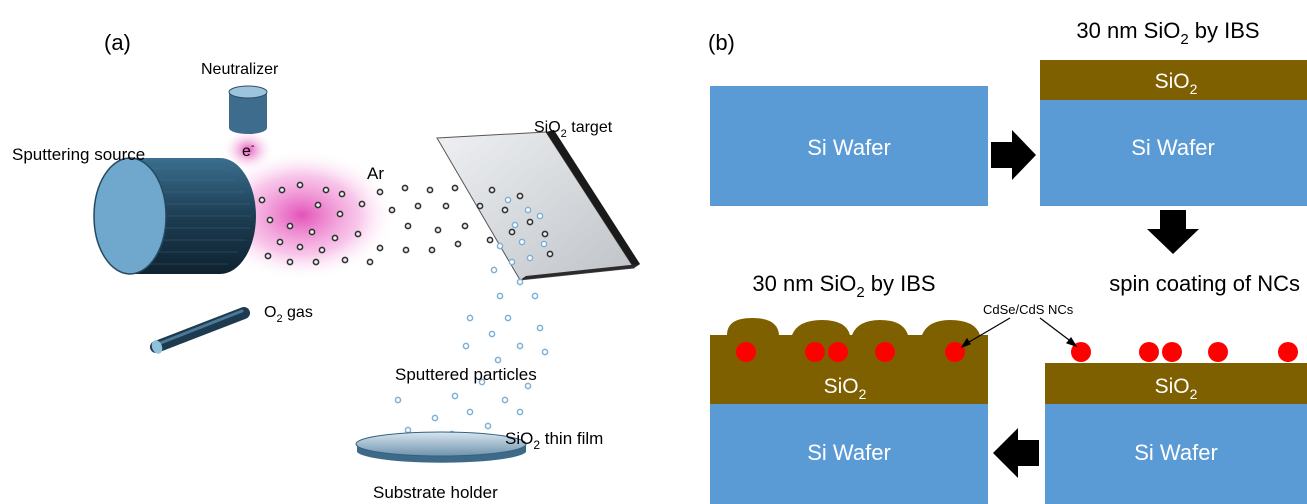  Describe the element at coordinates (406, 223) in the screenshot. I see `ar-ions` at that location.